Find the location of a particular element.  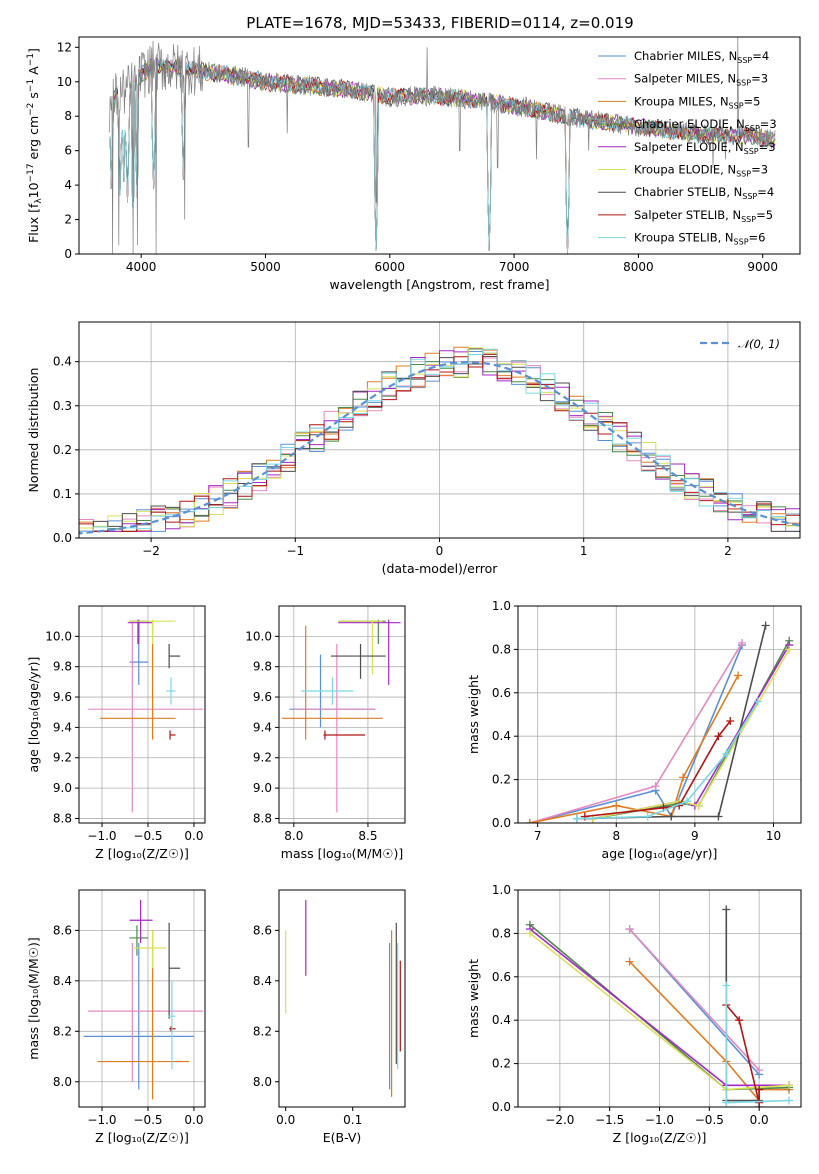

legend-label: Salpeter STELIB, NSSP=5 is located at coordinates (703, 216).